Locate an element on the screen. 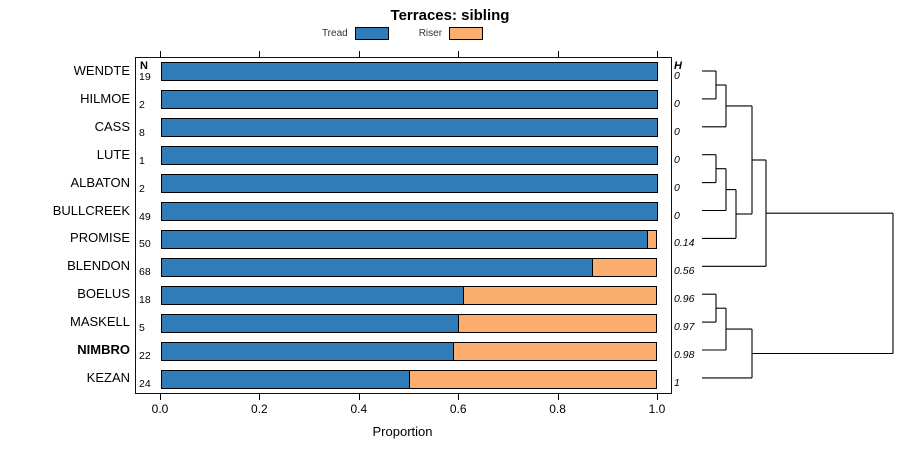  x-tick-label: 0.0 is located at coordinates (160, 409).